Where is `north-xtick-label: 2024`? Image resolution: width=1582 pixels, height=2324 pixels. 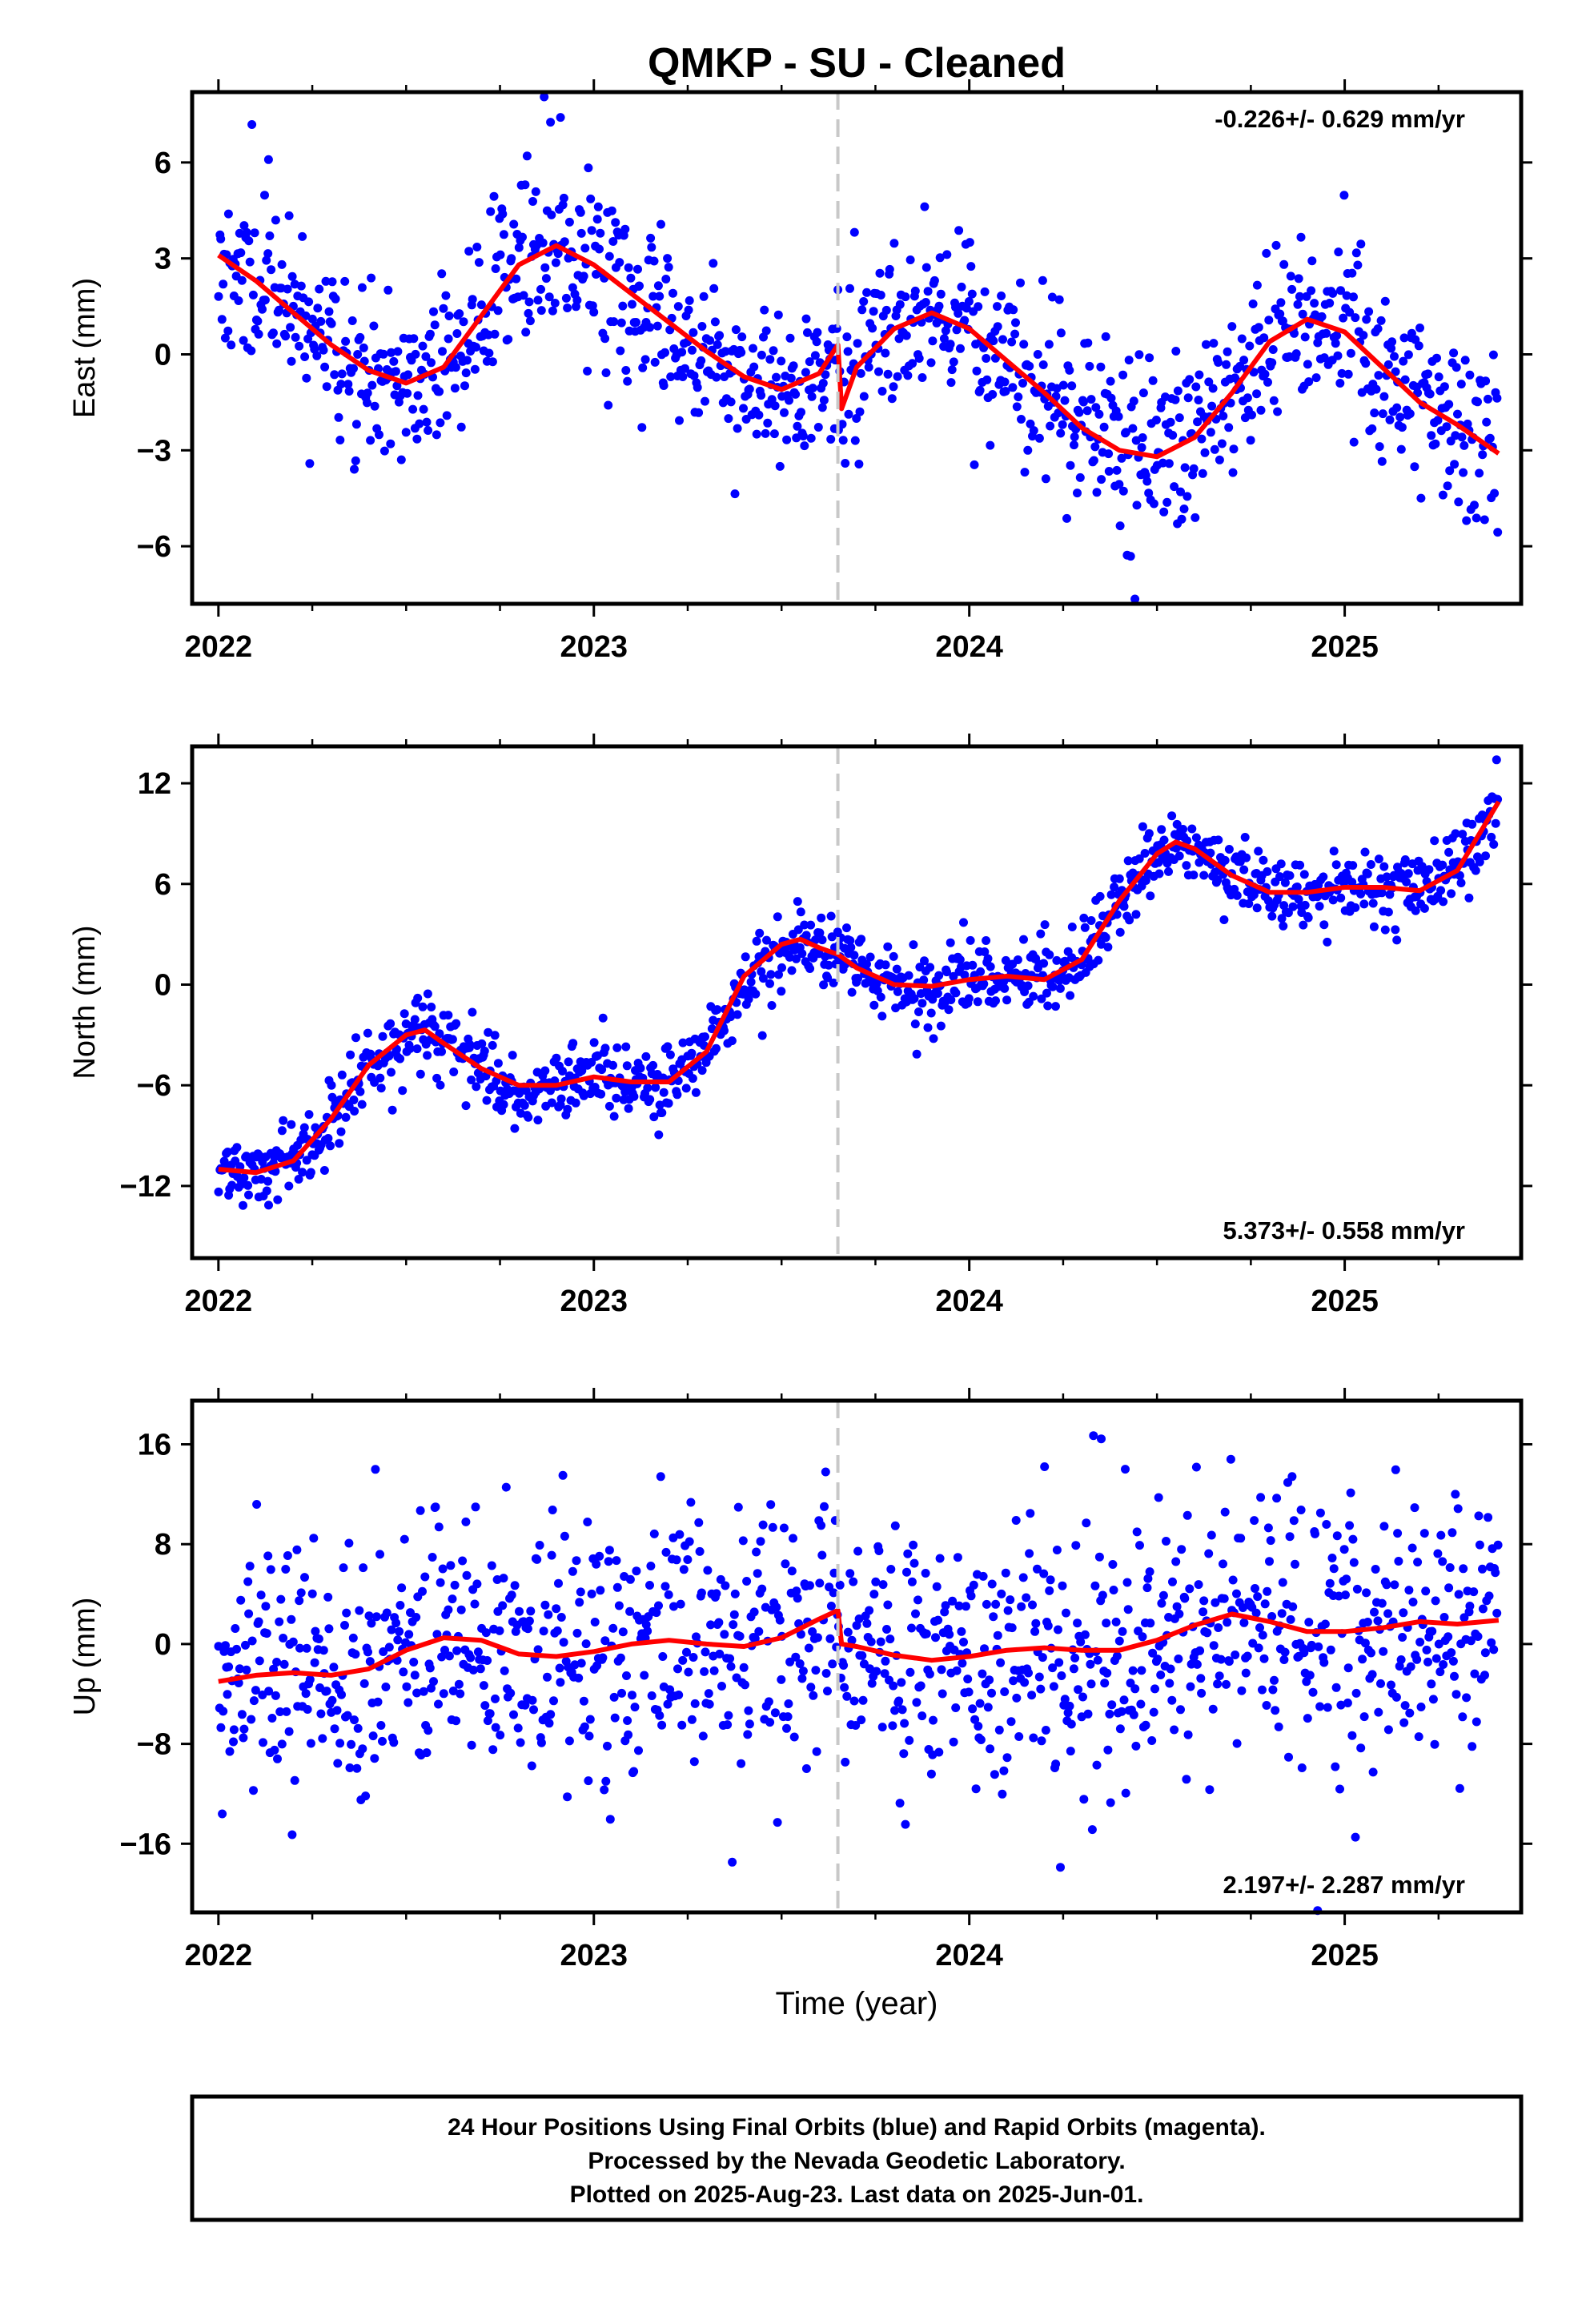 north-xtick-label: 2024 is located at coordinates (969, 1301).